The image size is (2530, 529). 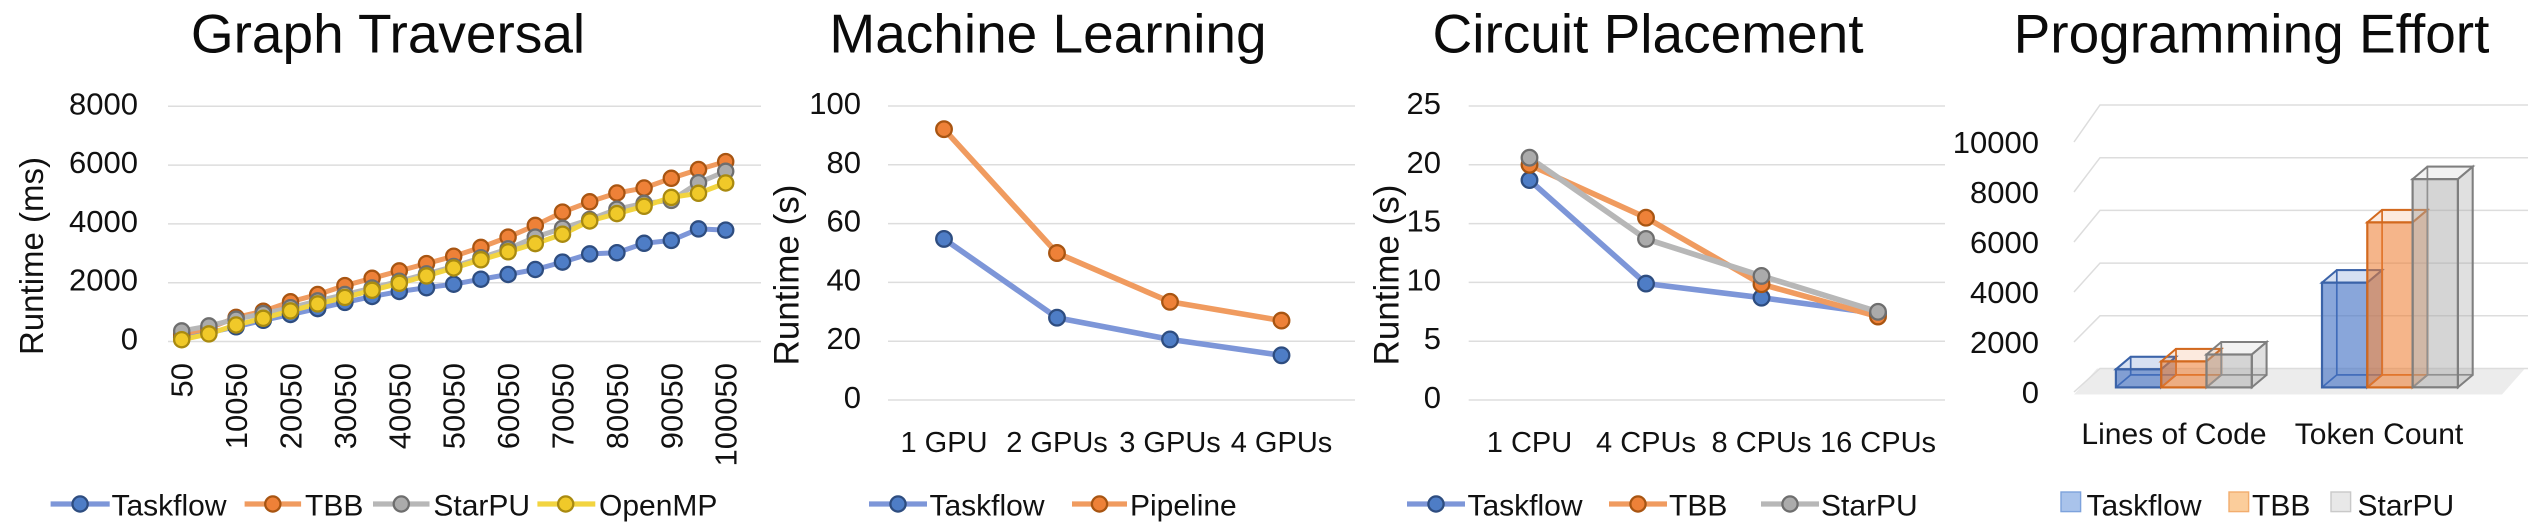 I want to click on svg-text: 100, so click(x=835, y=103).